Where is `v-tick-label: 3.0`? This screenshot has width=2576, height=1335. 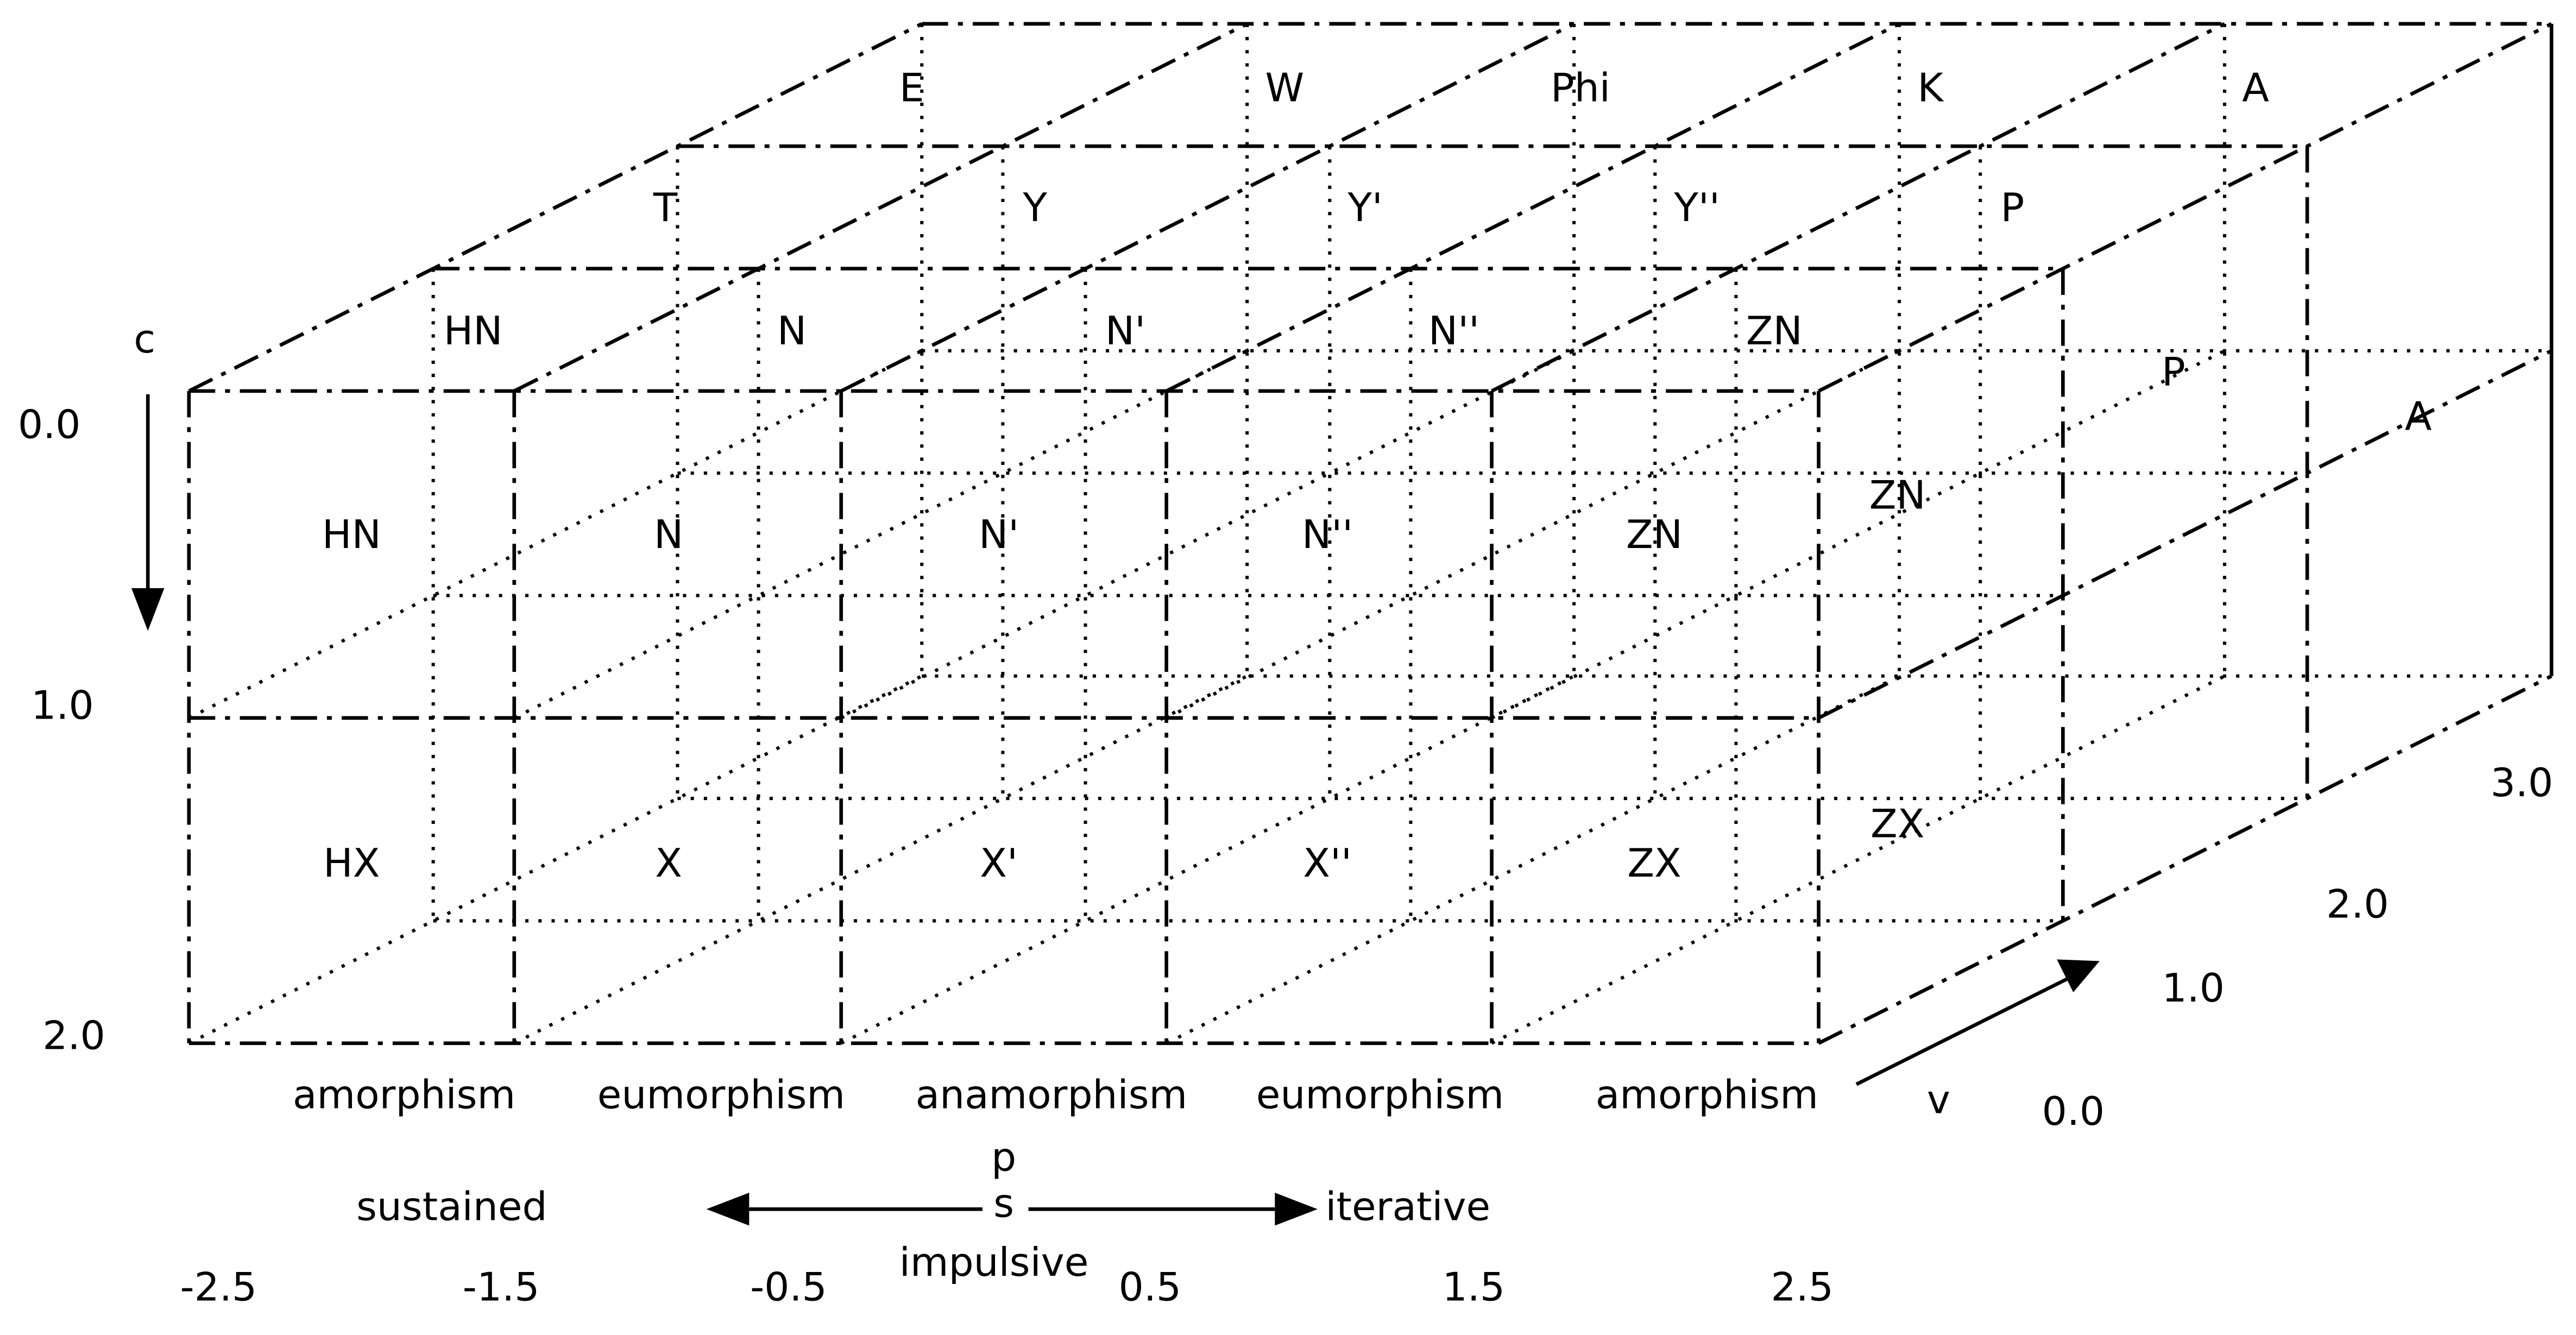
v-tick-label: 3.0 is located at coordinates (2522, 783).